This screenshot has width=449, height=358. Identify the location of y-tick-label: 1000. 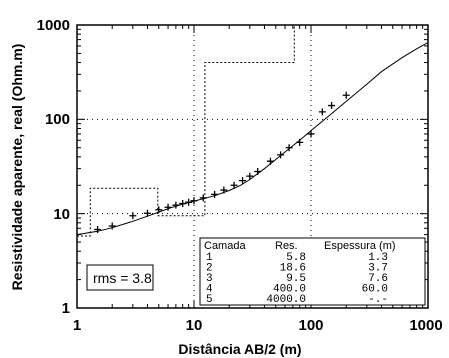
(53, 25).